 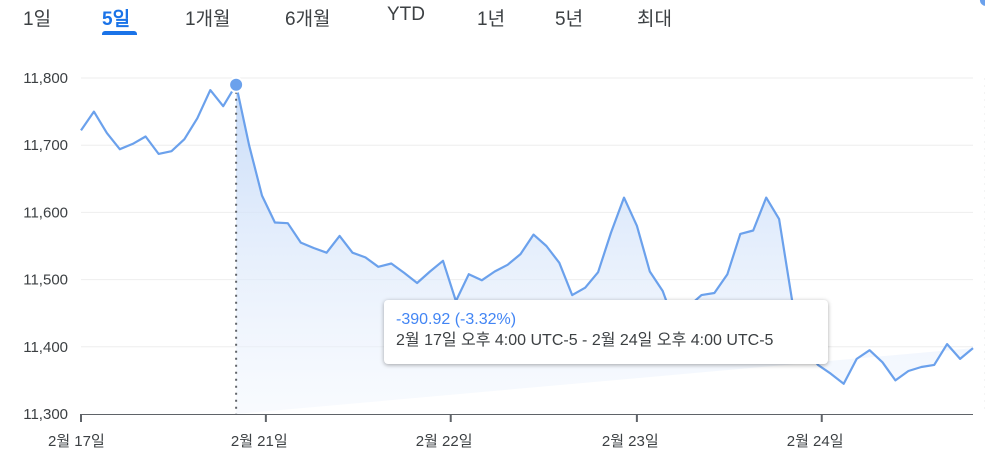 What do you see at coordinates (45, 78) in the screenshot?
I see `y-tick-label: 11,800` at bounding box center [45, 78].